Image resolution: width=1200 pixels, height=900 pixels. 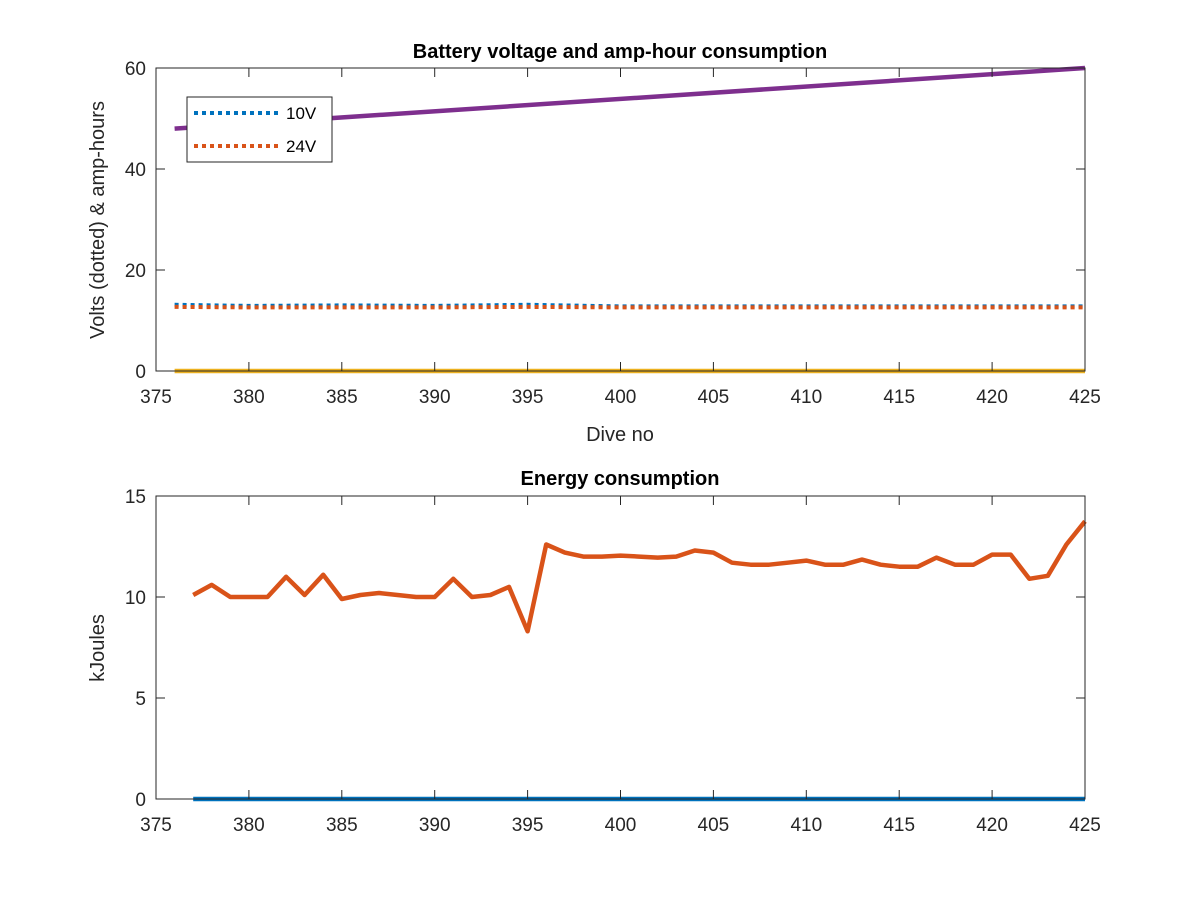 I want to click on energy-x-tick-label: 420, so click(x=992, y=825).